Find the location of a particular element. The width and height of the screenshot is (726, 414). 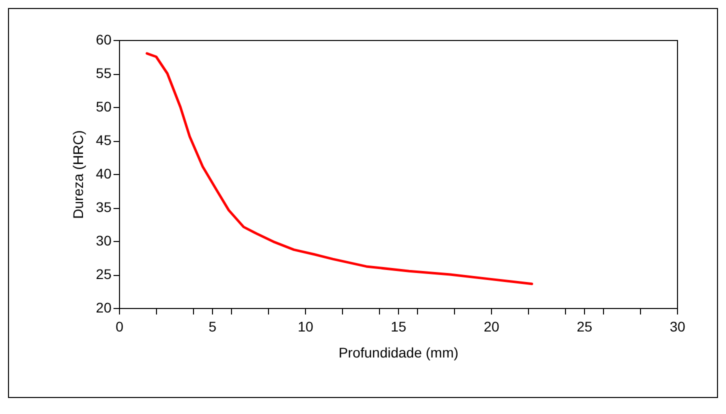

x-tick-label: 0 is located at coordinates (120, 326).